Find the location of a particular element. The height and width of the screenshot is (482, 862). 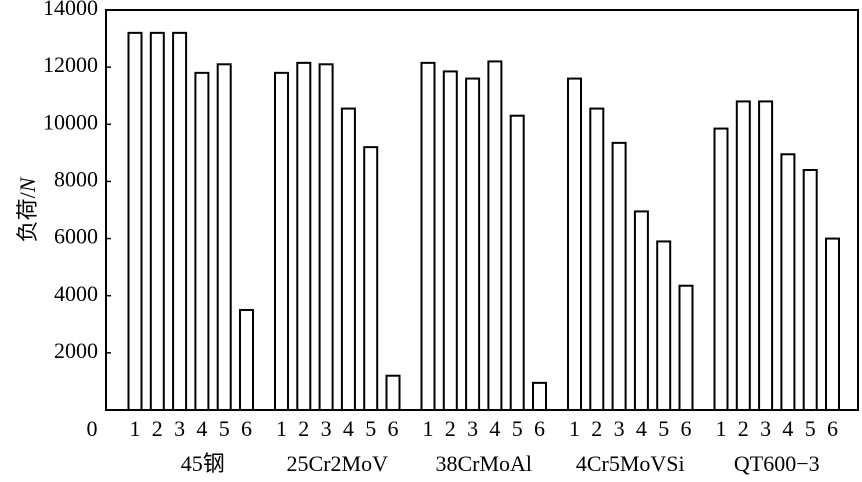

y-tick-label: 8000 is located at coordinates (76, 178).